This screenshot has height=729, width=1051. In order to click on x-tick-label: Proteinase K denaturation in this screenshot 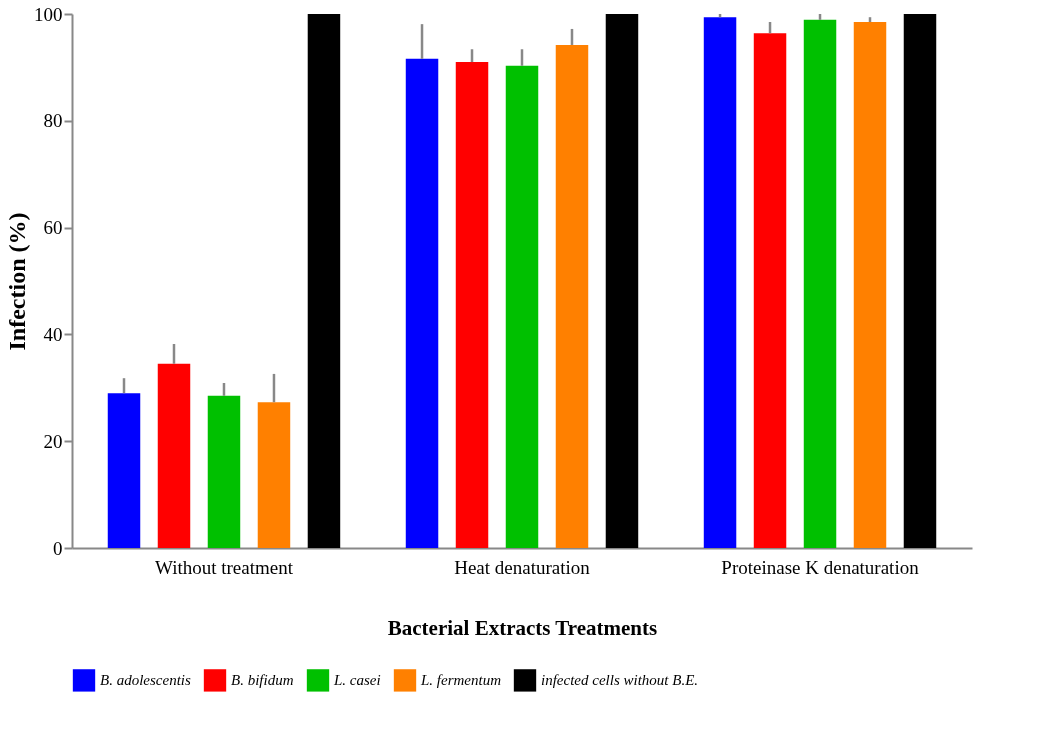, I will do `click(820, 567)`.